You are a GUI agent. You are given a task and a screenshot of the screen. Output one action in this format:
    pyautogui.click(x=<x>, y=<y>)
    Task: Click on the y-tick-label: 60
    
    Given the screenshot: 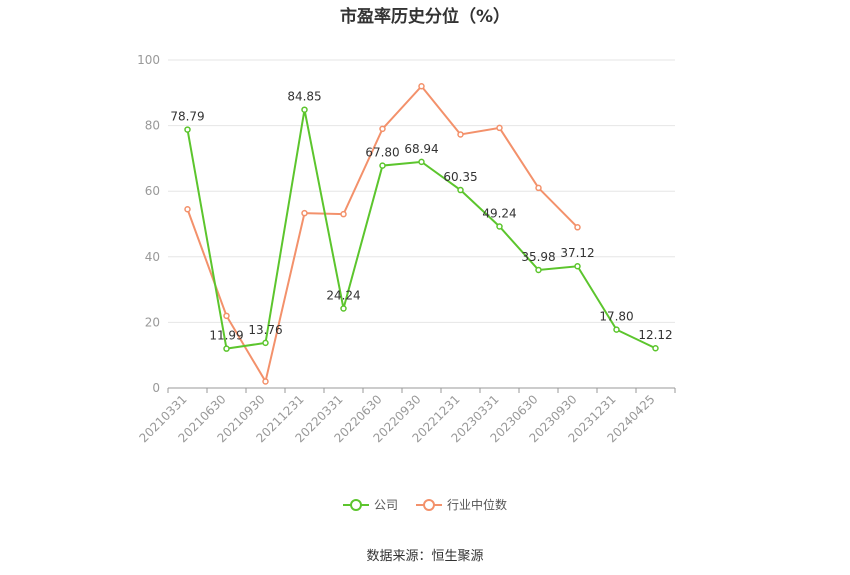 What is the action you would take?
    pyautogui.click(x=152, y=191)
    